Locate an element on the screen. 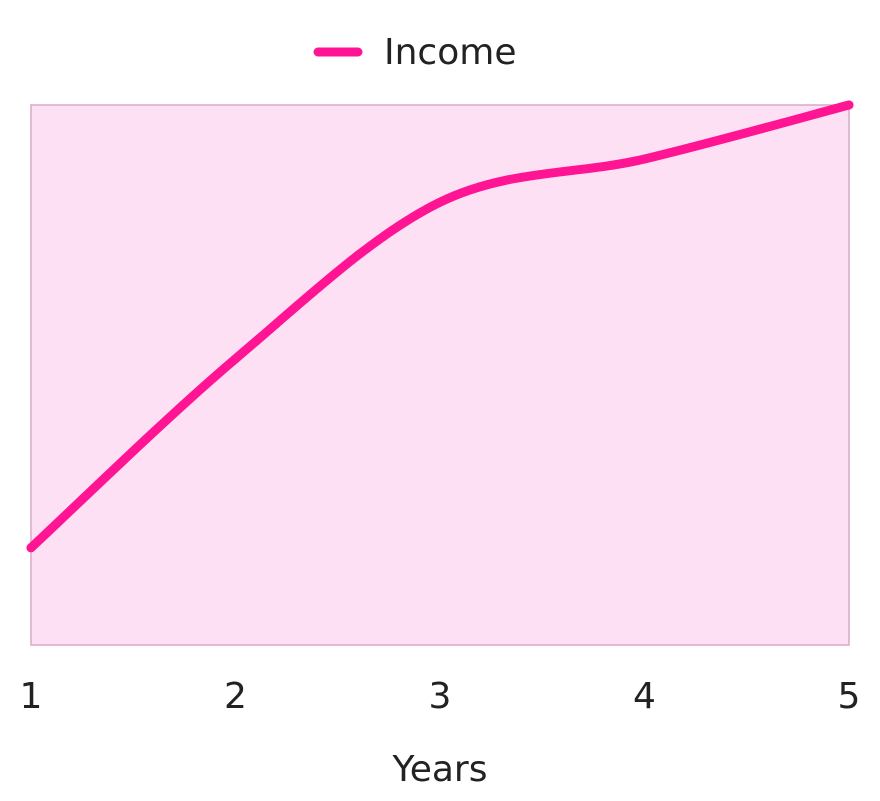 The height and width of the screenshot is (801, 880). x-tick-label-3: 3 is located at coordinates (440, 696).